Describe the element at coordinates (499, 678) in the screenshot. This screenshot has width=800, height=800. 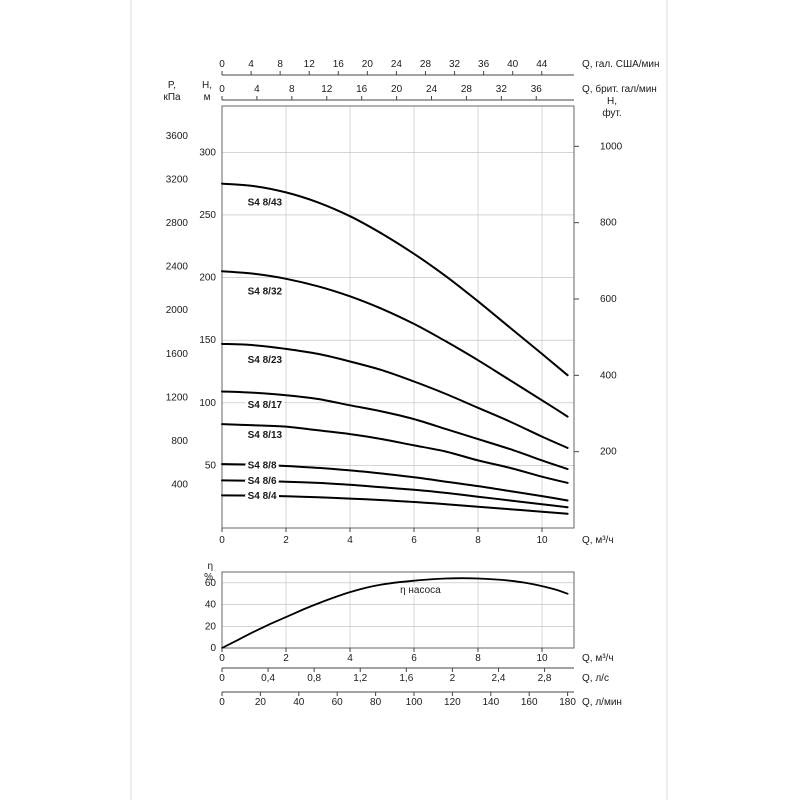
I see `tick-label: 2,4` at that location.